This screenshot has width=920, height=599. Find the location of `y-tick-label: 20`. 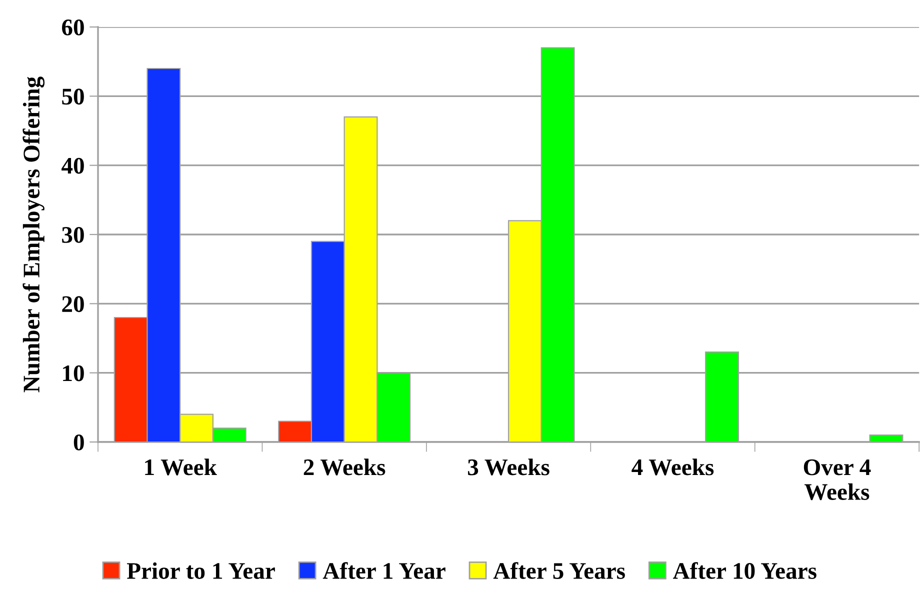

y-tick-label: 20 is located at coordinates (73, 304).